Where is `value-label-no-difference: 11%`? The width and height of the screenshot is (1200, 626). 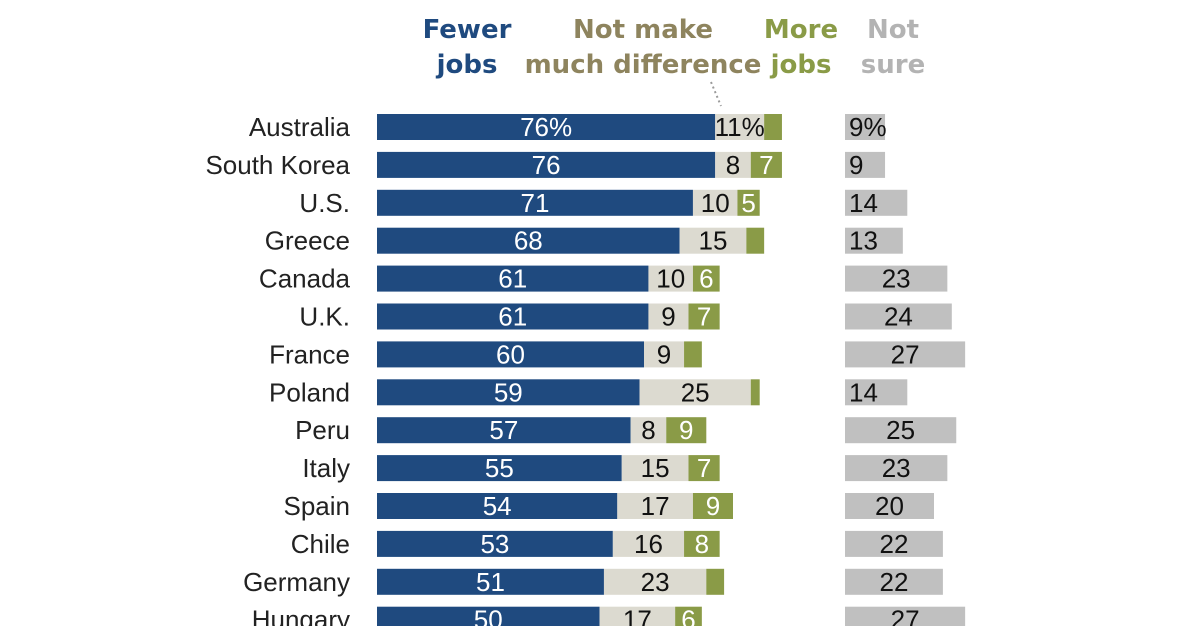 value-label-no-difference: 11% is located at coordinates (740, 127).